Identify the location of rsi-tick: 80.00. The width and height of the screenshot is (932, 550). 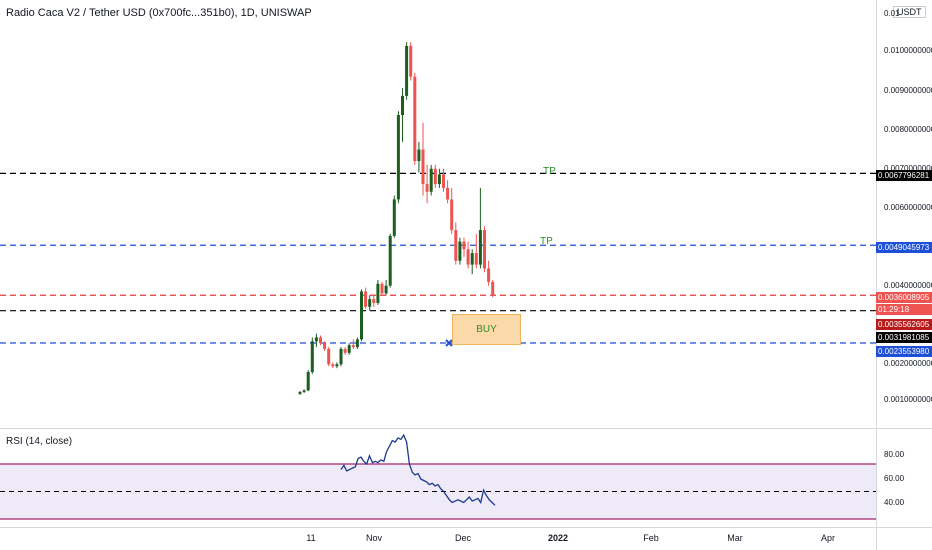
(894, 454).